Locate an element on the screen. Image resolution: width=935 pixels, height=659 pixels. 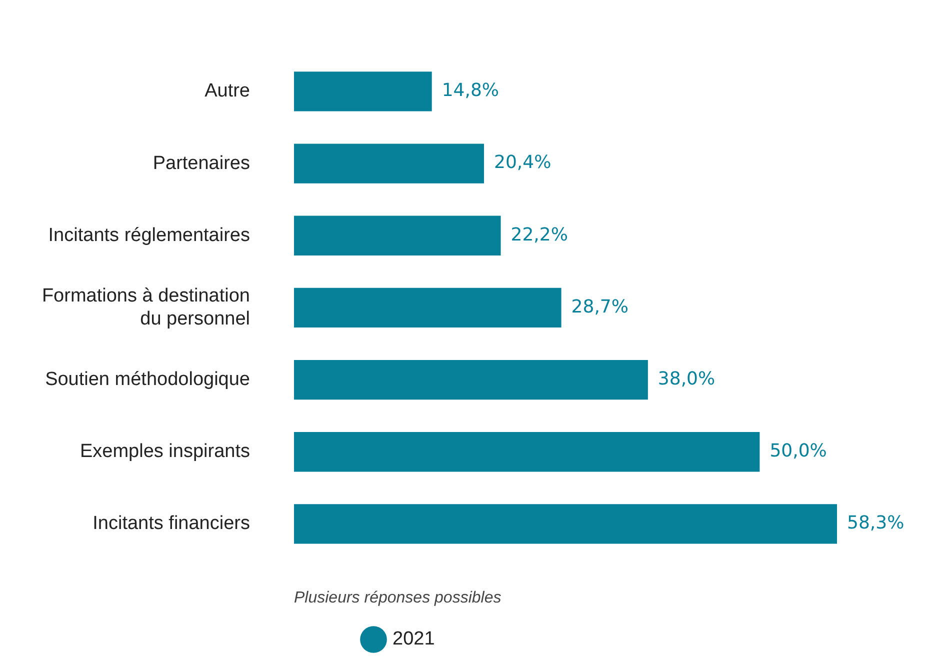
y-tick-label: Incitants réglementaires is located at coordinates (149, 235).